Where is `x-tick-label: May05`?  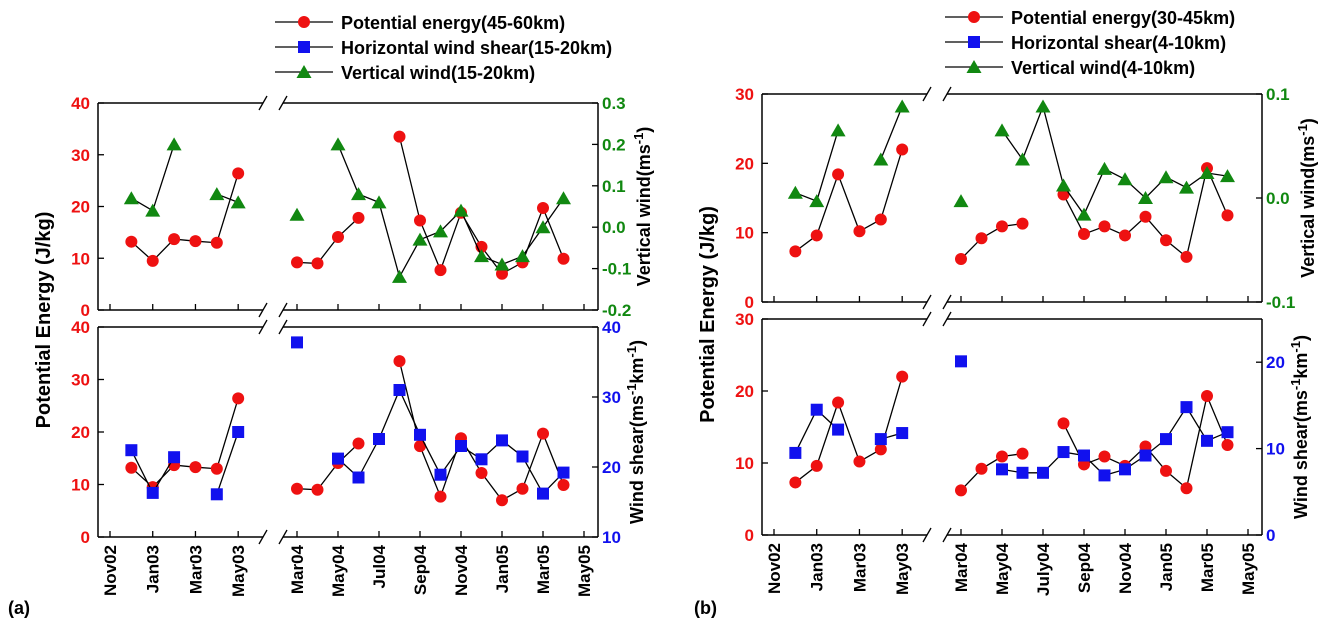
x-tick-label: May05 is located at coordinates (1248, 569).